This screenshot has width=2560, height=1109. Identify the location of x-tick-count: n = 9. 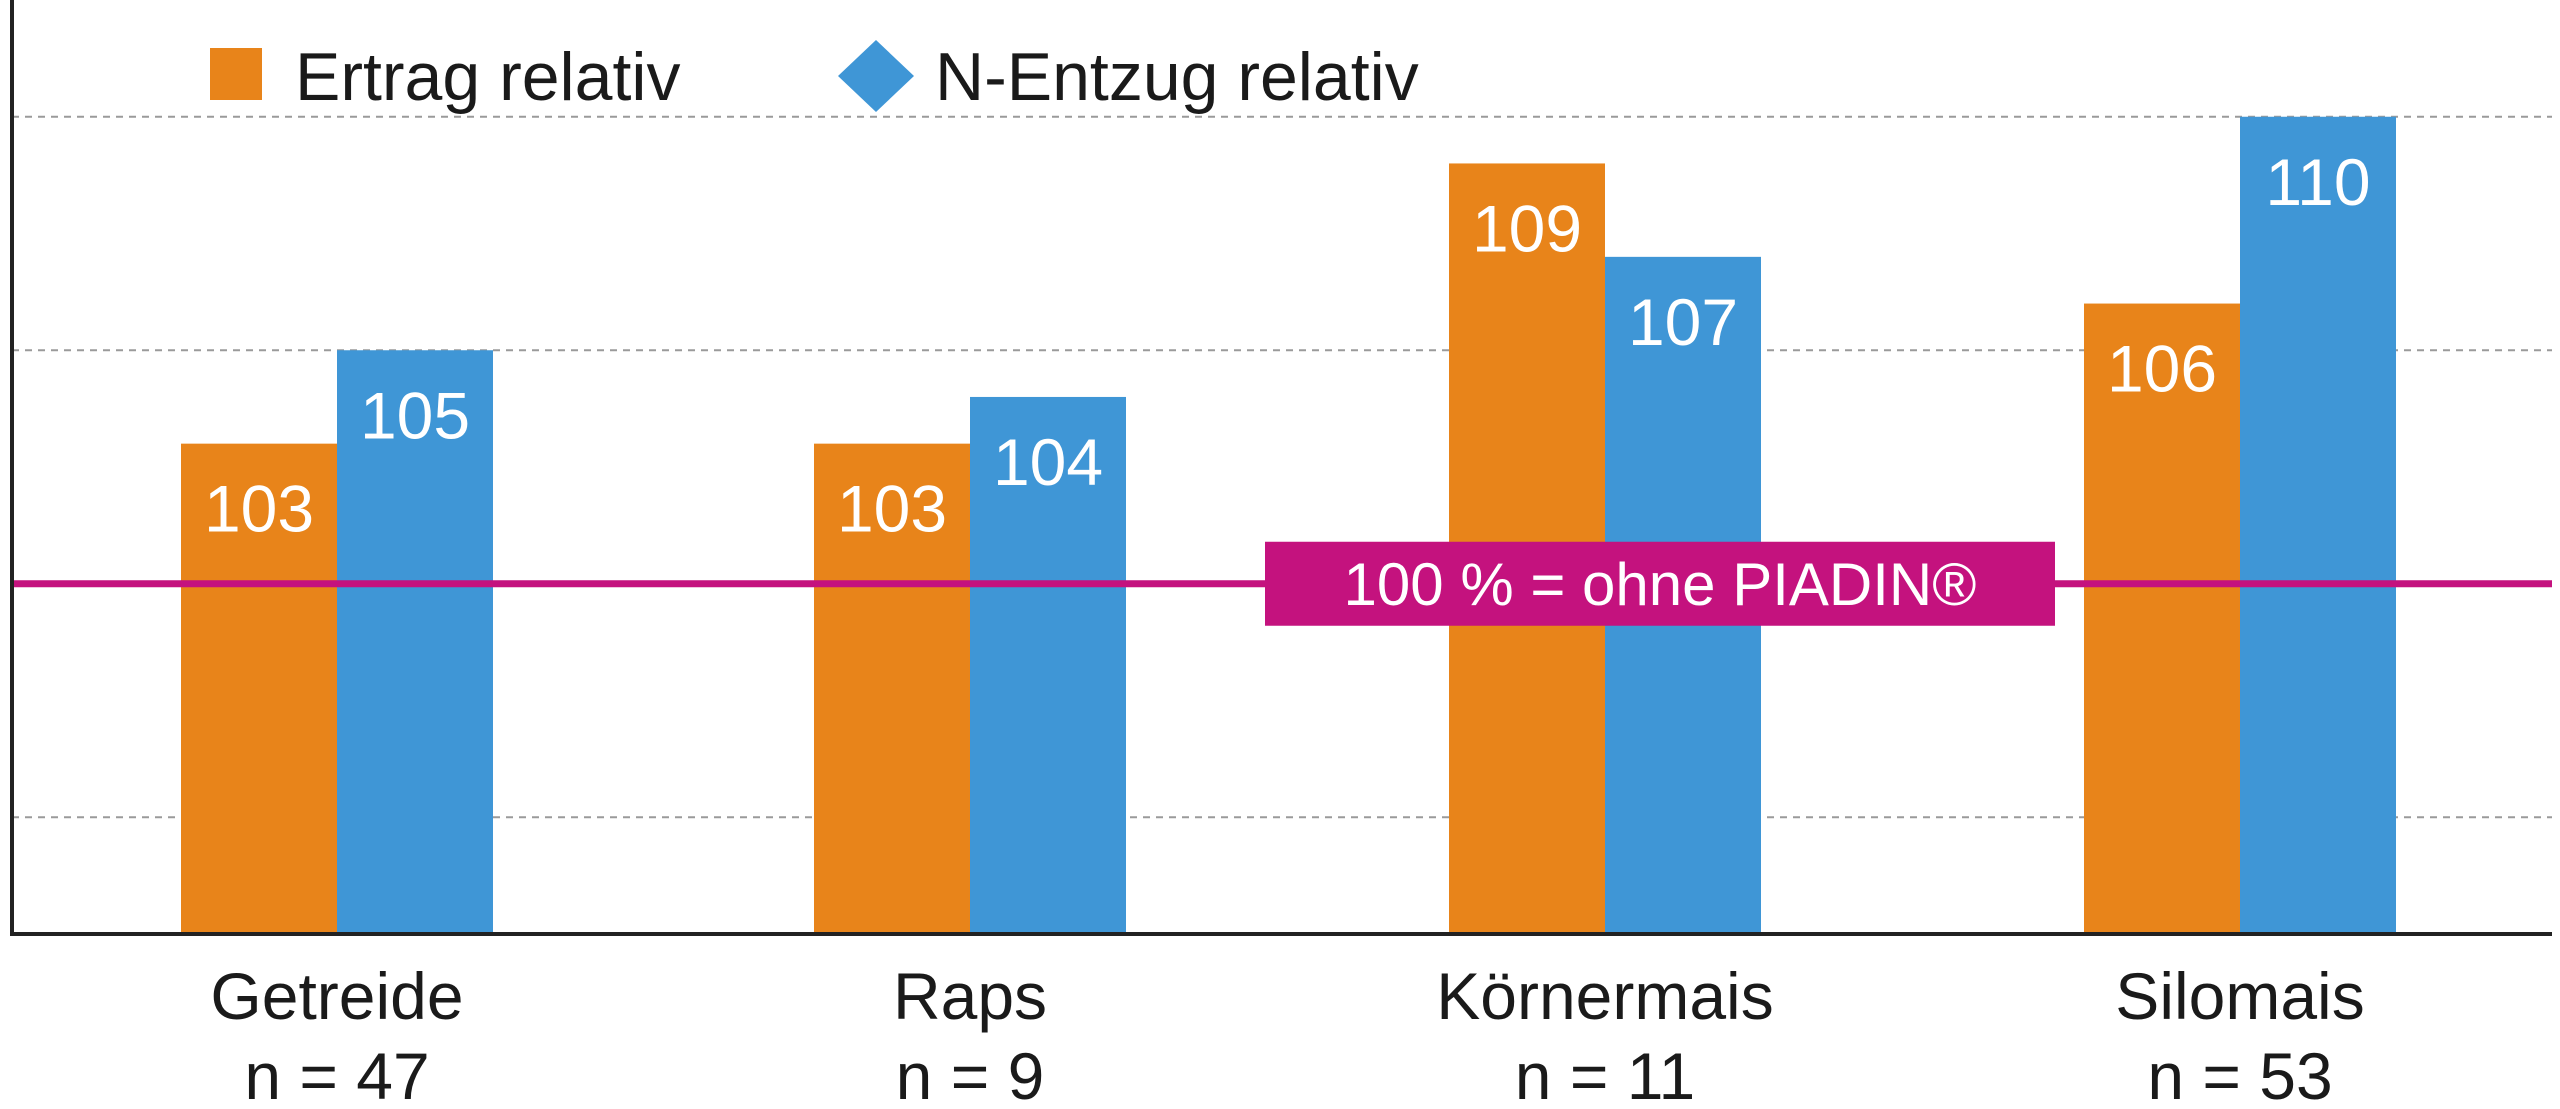
(970, 1074).